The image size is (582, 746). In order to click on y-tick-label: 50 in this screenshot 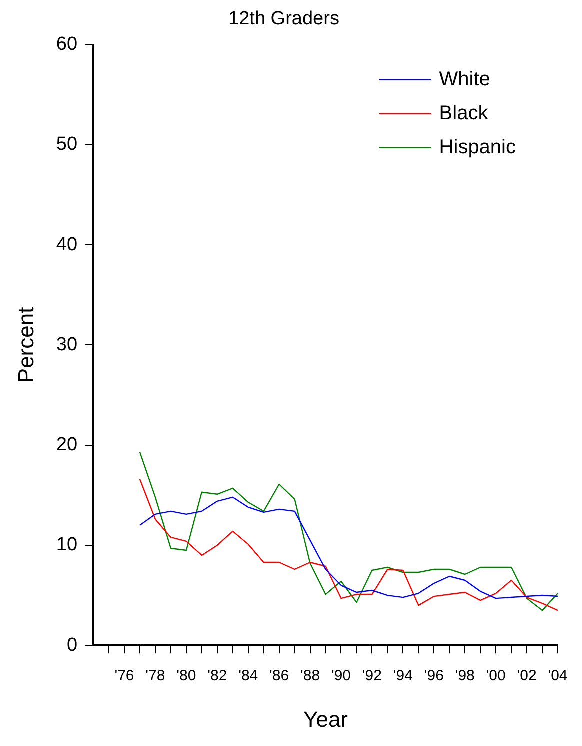, I will do `click(67, 145)`.